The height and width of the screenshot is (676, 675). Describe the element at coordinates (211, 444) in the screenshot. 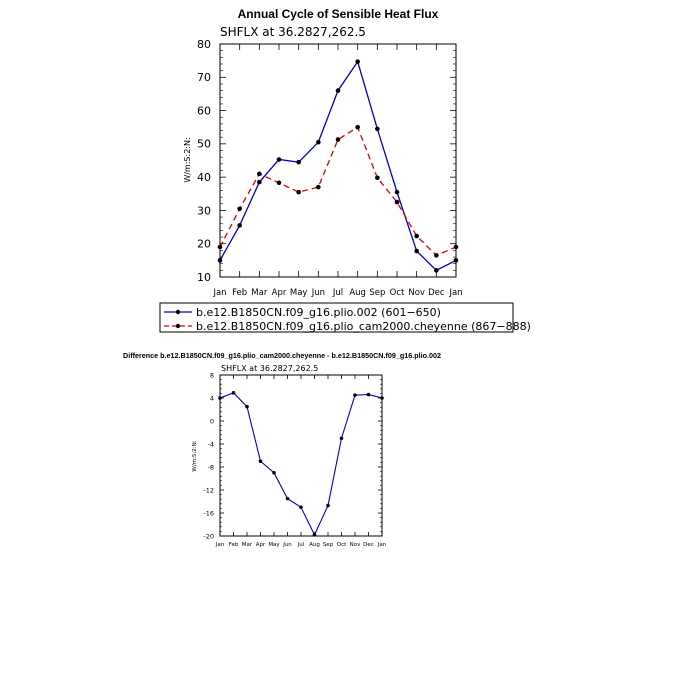

I see `diff-ytick-label: -4` at that location.